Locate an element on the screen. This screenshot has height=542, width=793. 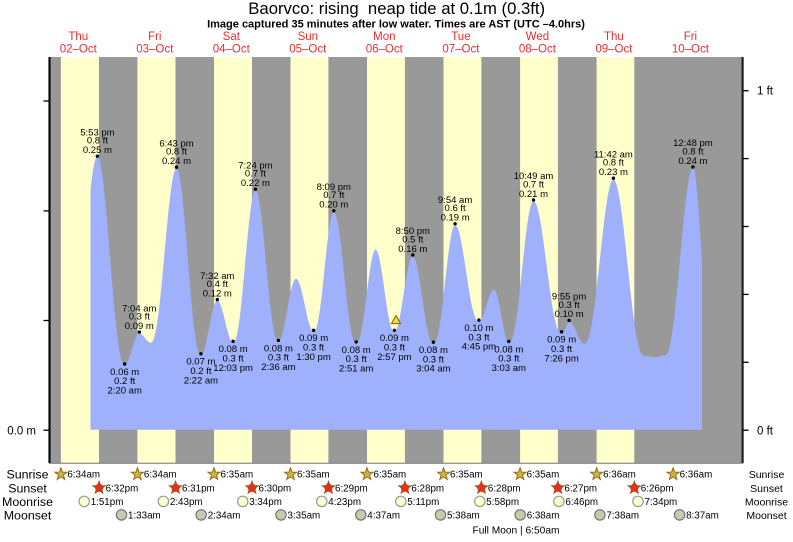
svg-text: 8:09 pm is located at coordinates (334, 187).